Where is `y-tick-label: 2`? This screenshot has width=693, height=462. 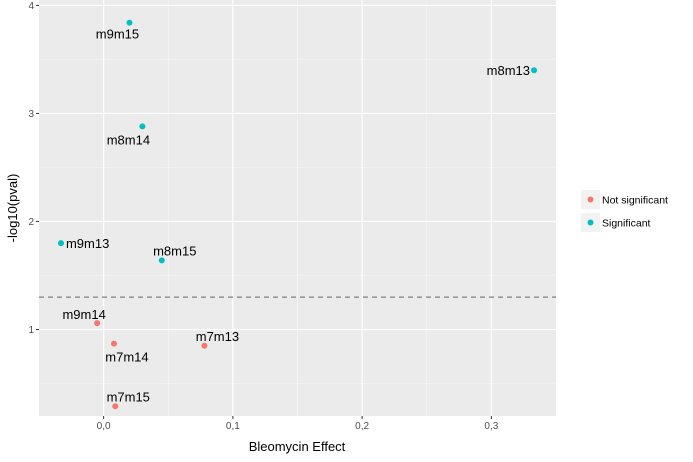
y-tick-label: 2 is located at coordinates (31, 222).